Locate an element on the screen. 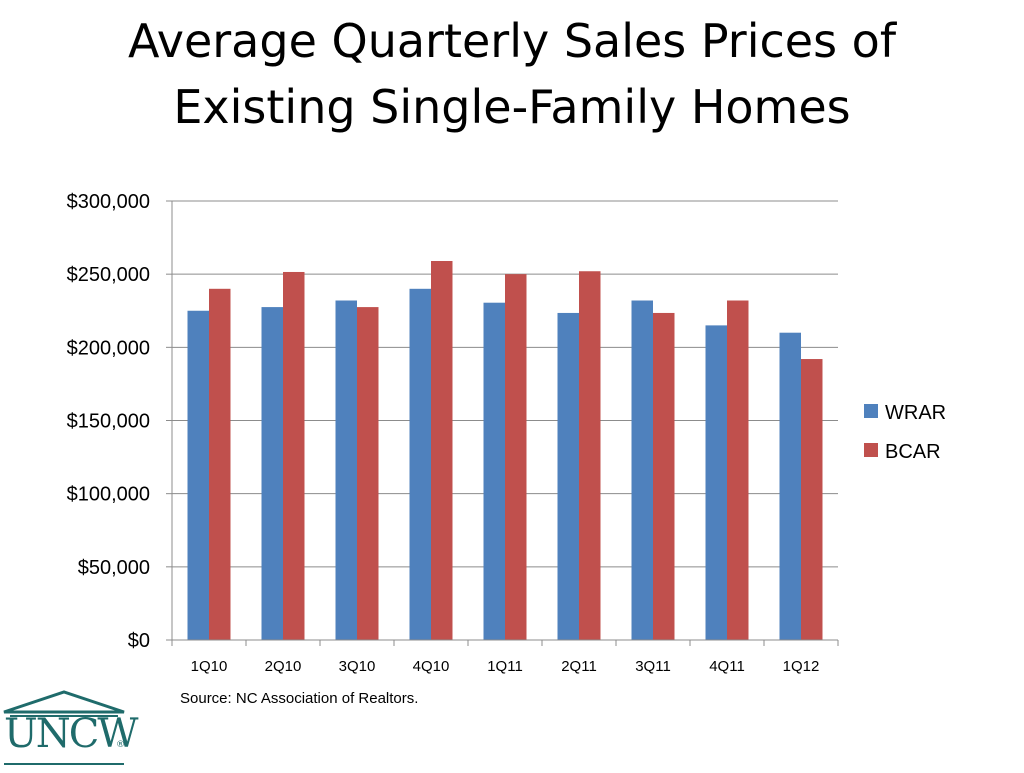 Image resolution: width=1024 pixels, height=773 pixels. bar-bcar-3q11 is located at coordinates (664, 476).